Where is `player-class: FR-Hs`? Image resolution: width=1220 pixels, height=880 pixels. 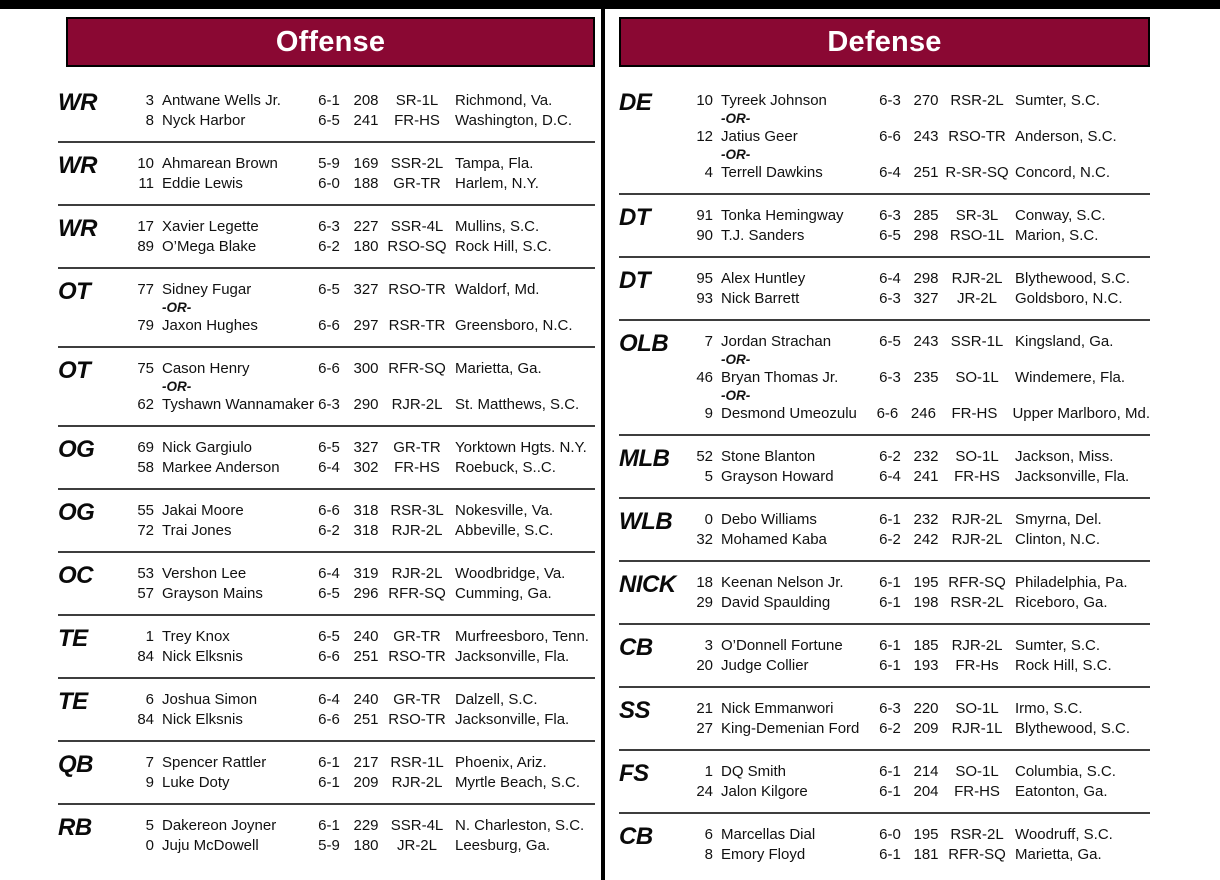 player-class: FR-Hs is located at coordinates (977, 665).